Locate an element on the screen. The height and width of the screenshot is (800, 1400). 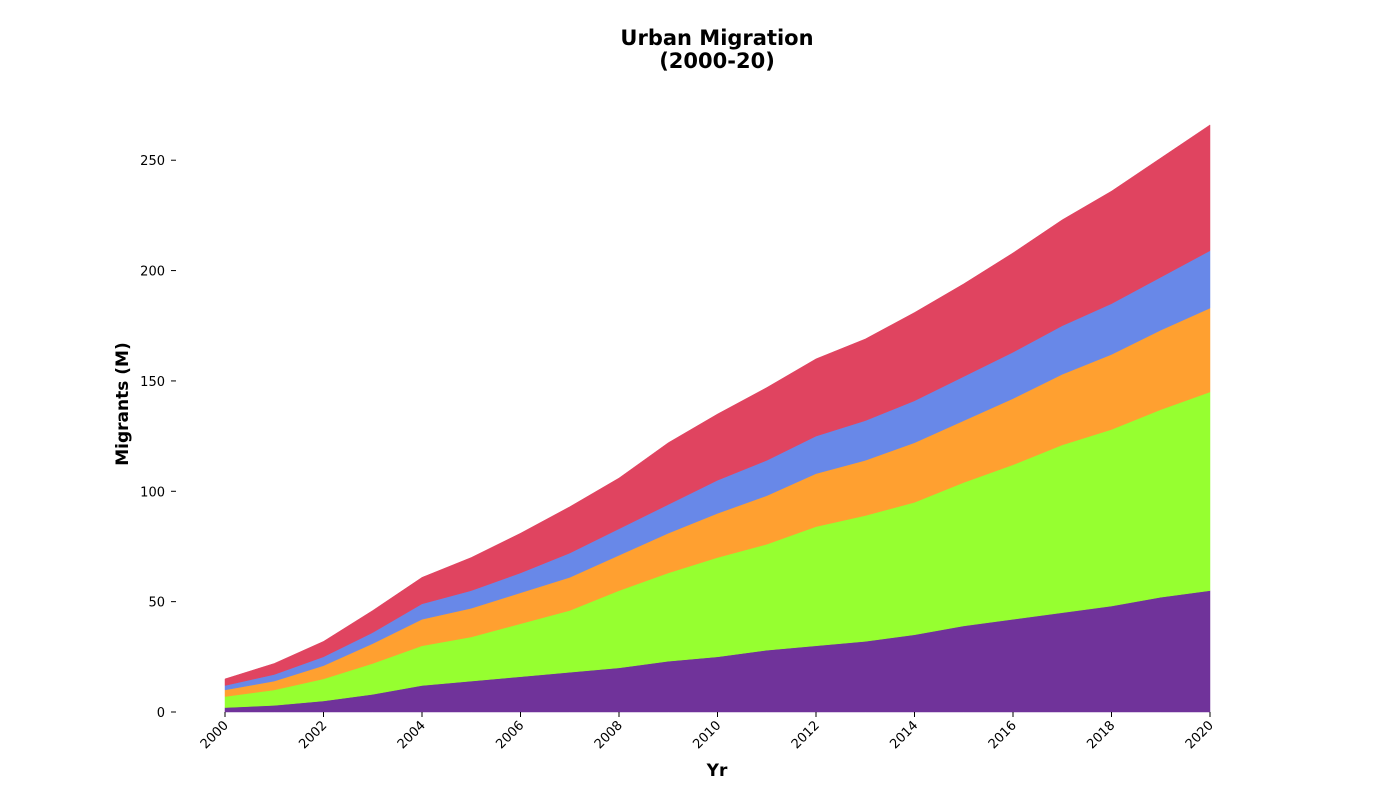
y-tick-label: 150 is located at coordinates (152, 382).